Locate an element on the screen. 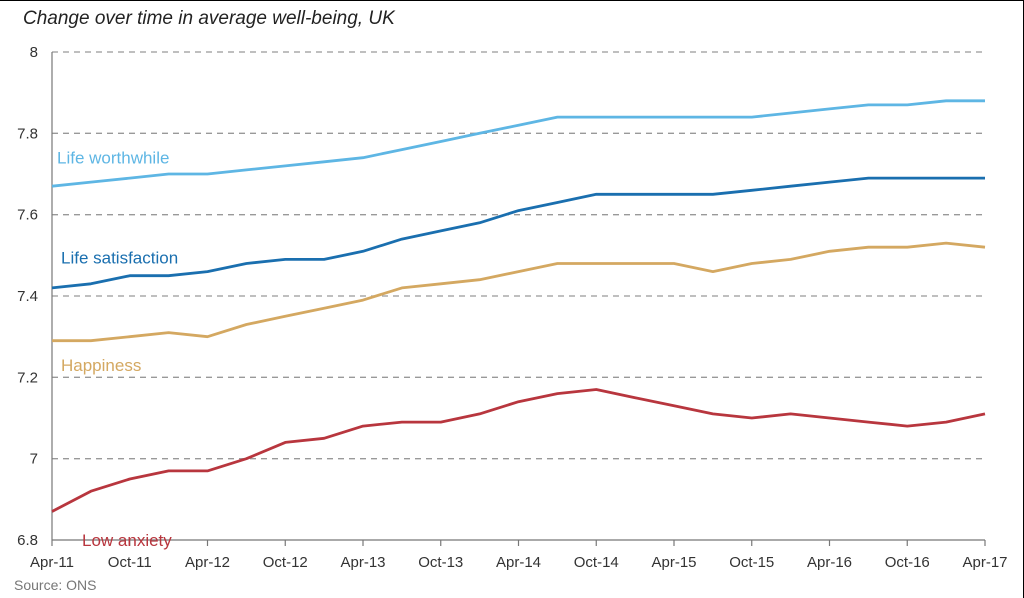 Image resolution: width=1024 pixels, height=598 pixels. series-label: Life worthwhile is located at coordinates (113, 158).